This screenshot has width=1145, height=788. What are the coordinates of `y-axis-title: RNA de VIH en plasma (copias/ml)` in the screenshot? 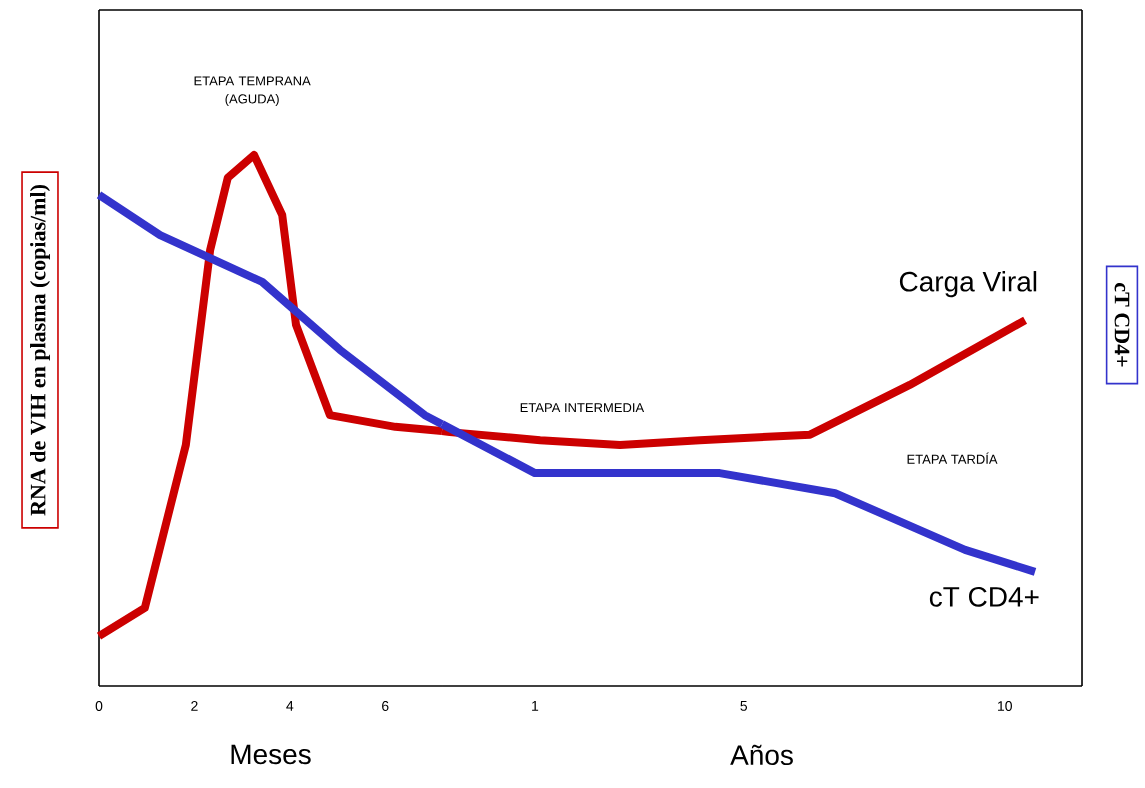 It's located at (40, 350).